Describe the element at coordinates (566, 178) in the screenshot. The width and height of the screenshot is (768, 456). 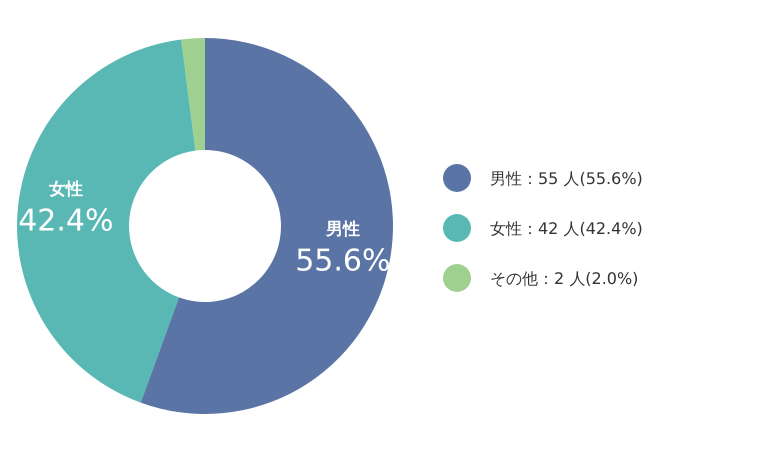
I see `legend-label: 男性：55 人(55.6%)` at that location.